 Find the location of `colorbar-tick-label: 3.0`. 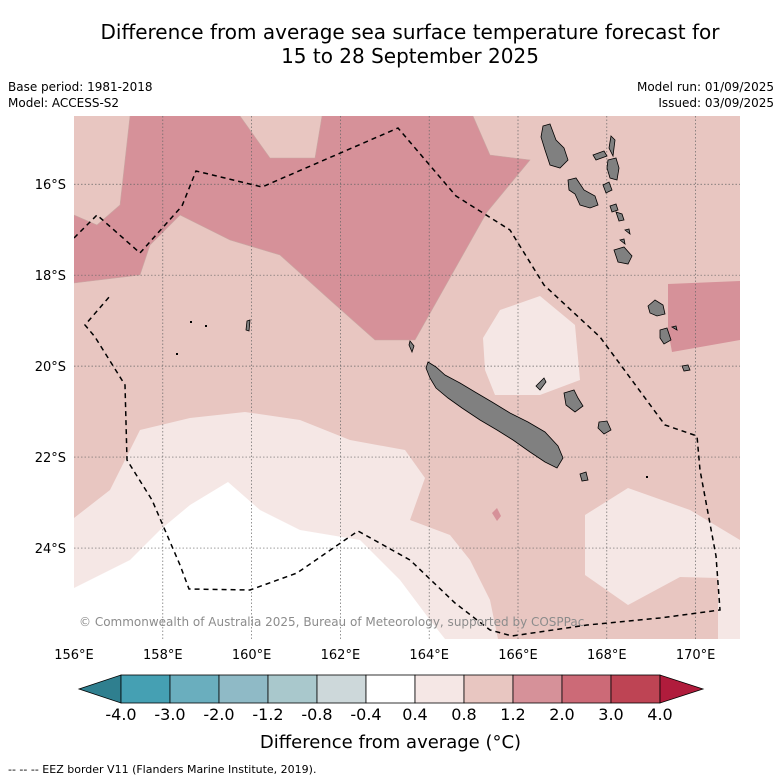

colorbar-tick-label: 3.0 is located at coordinates (610, 714).